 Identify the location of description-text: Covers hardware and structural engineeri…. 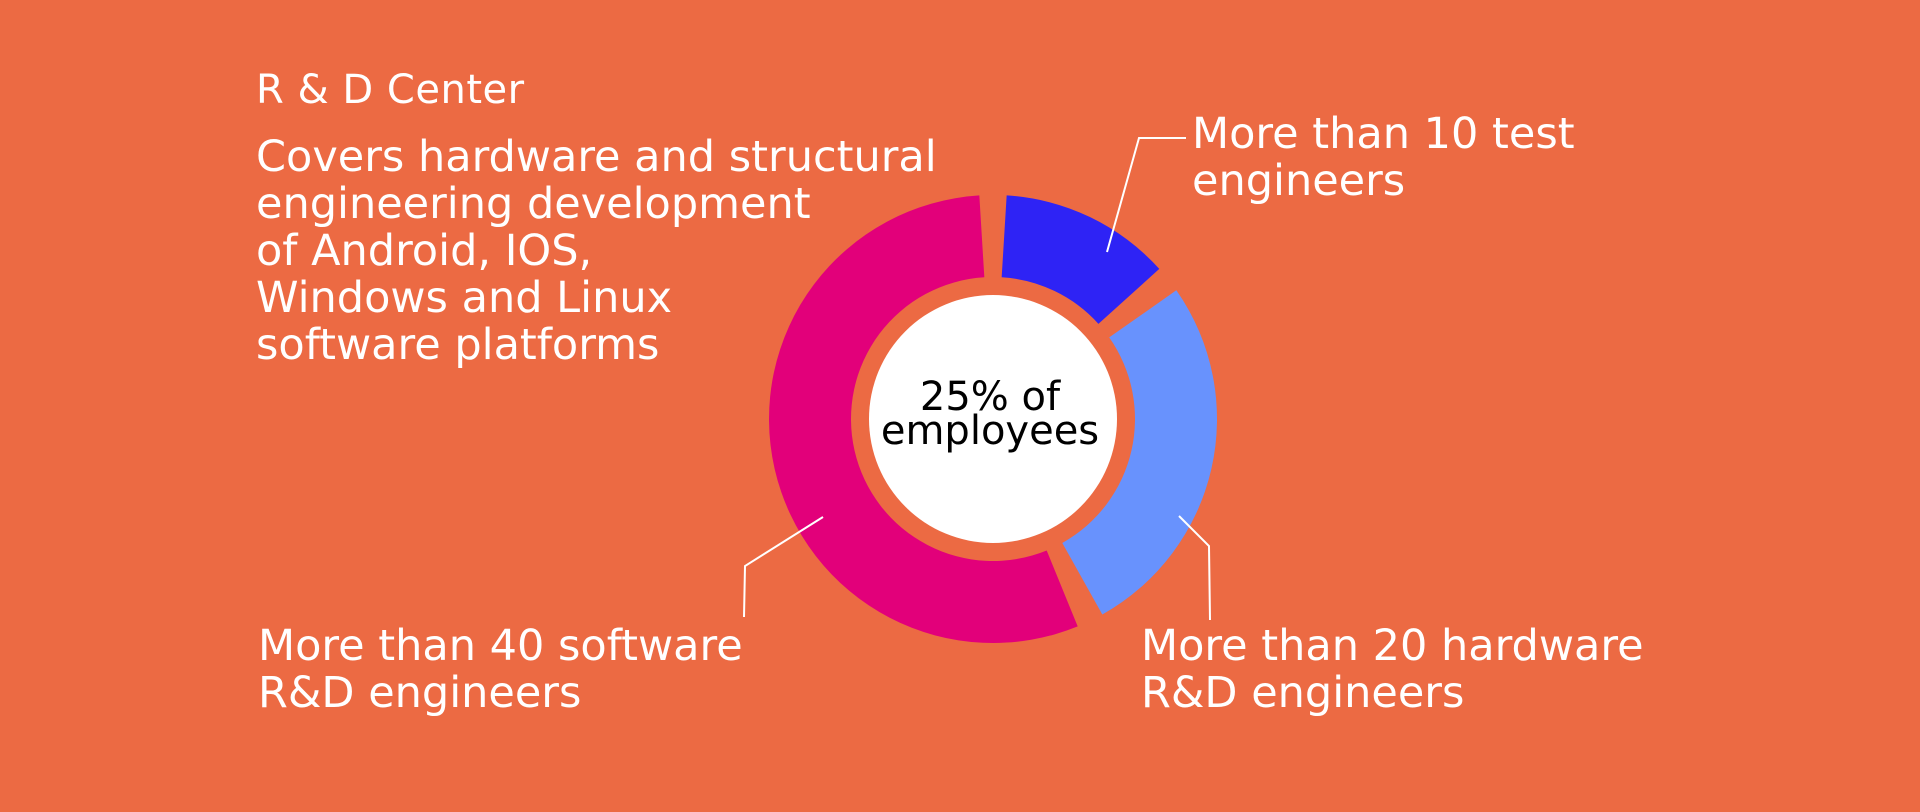
(596, 251).